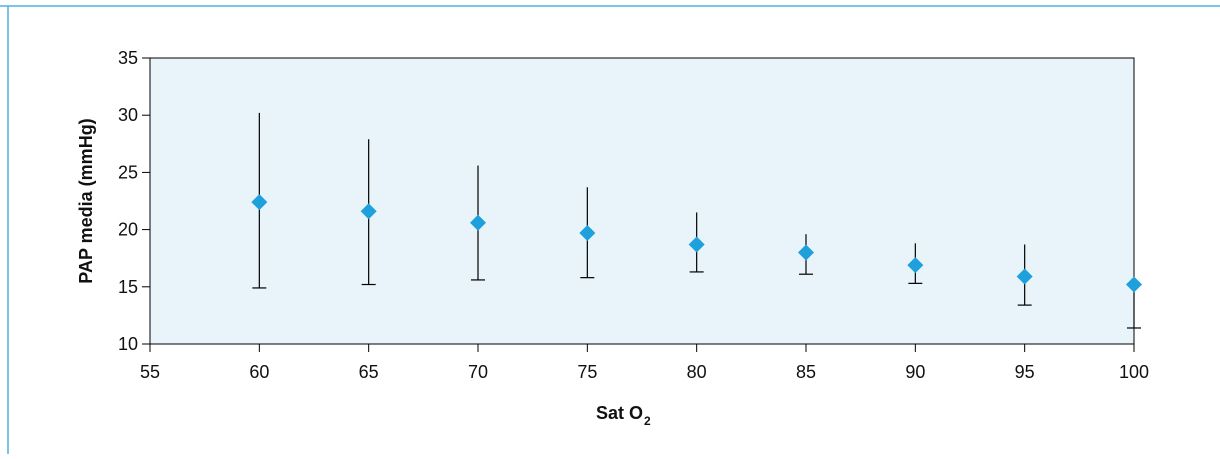 This screenshot has width=1220, height=459. What do you see at coordinates (697, 372) in the screenshot?
I see `x-tick-label: 80` at bounding box center [697, 372].